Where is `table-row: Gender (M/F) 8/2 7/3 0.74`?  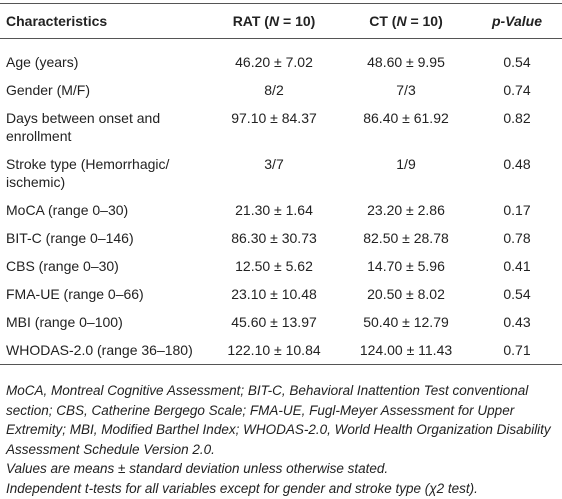
table-row: Gender (M/F) 8/2 7/3 0.74 is located at coordinates (281, 90).